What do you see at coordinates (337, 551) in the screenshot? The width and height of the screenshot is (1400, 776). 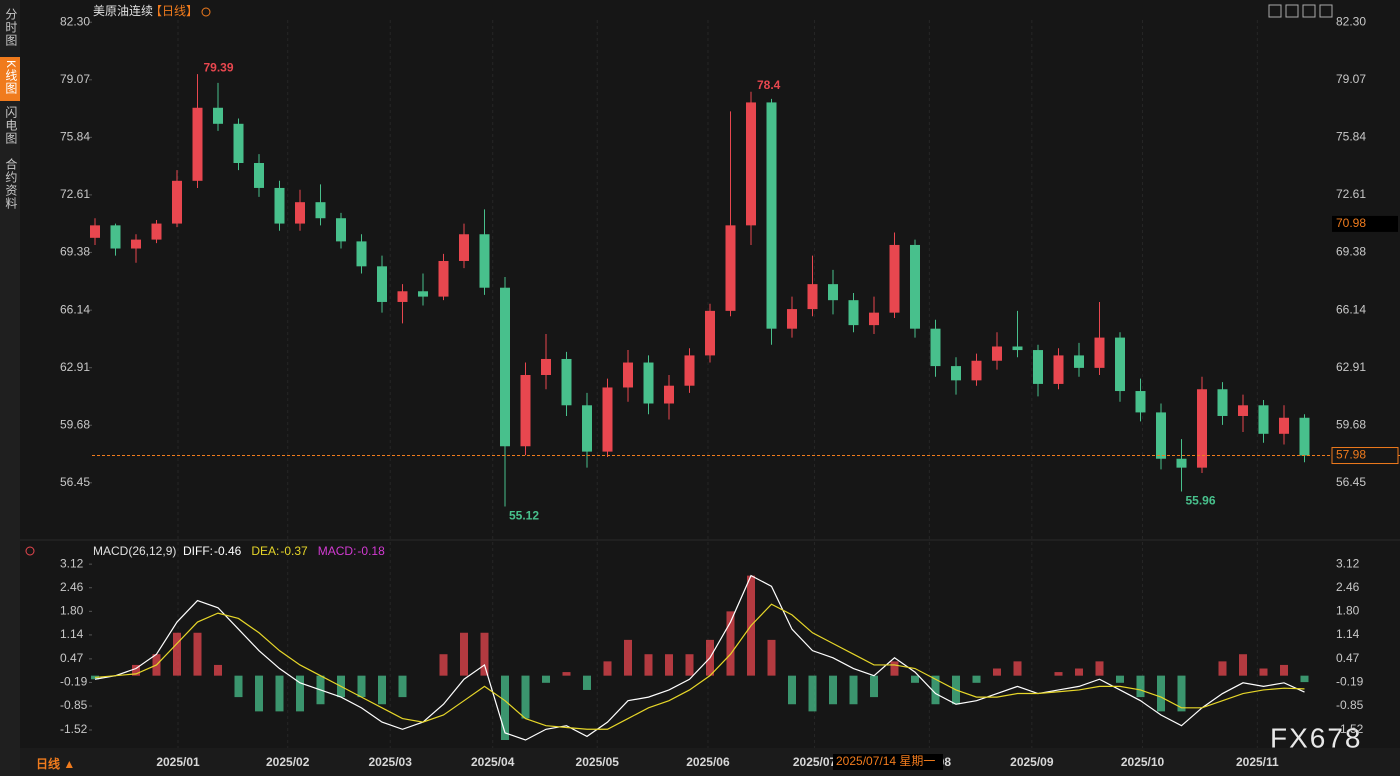 I see `legend-name: MACD:` at bounding box center [337, 551].